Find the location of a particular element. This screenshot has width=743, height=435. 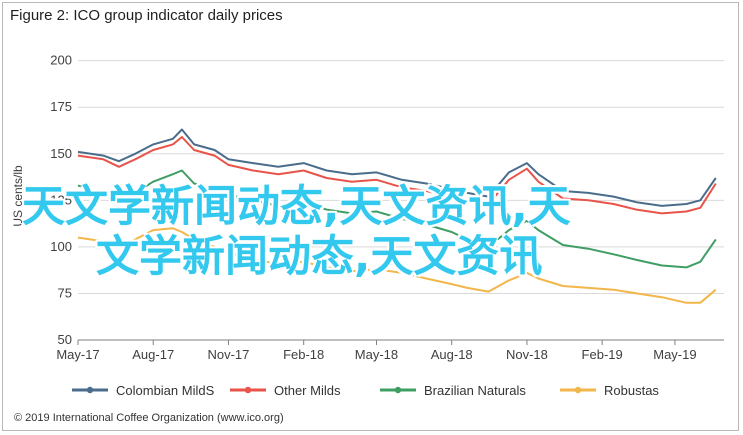

y-tick-label: 100 is located at coordinates (61, 246).